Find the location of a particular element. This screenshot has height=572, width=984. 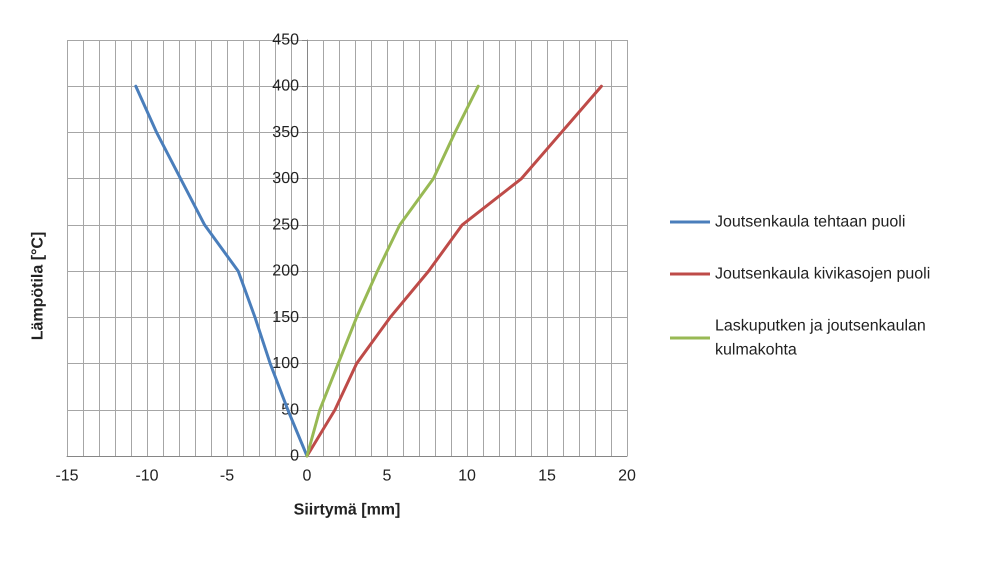

line-series is located at coordinates (393, 271).